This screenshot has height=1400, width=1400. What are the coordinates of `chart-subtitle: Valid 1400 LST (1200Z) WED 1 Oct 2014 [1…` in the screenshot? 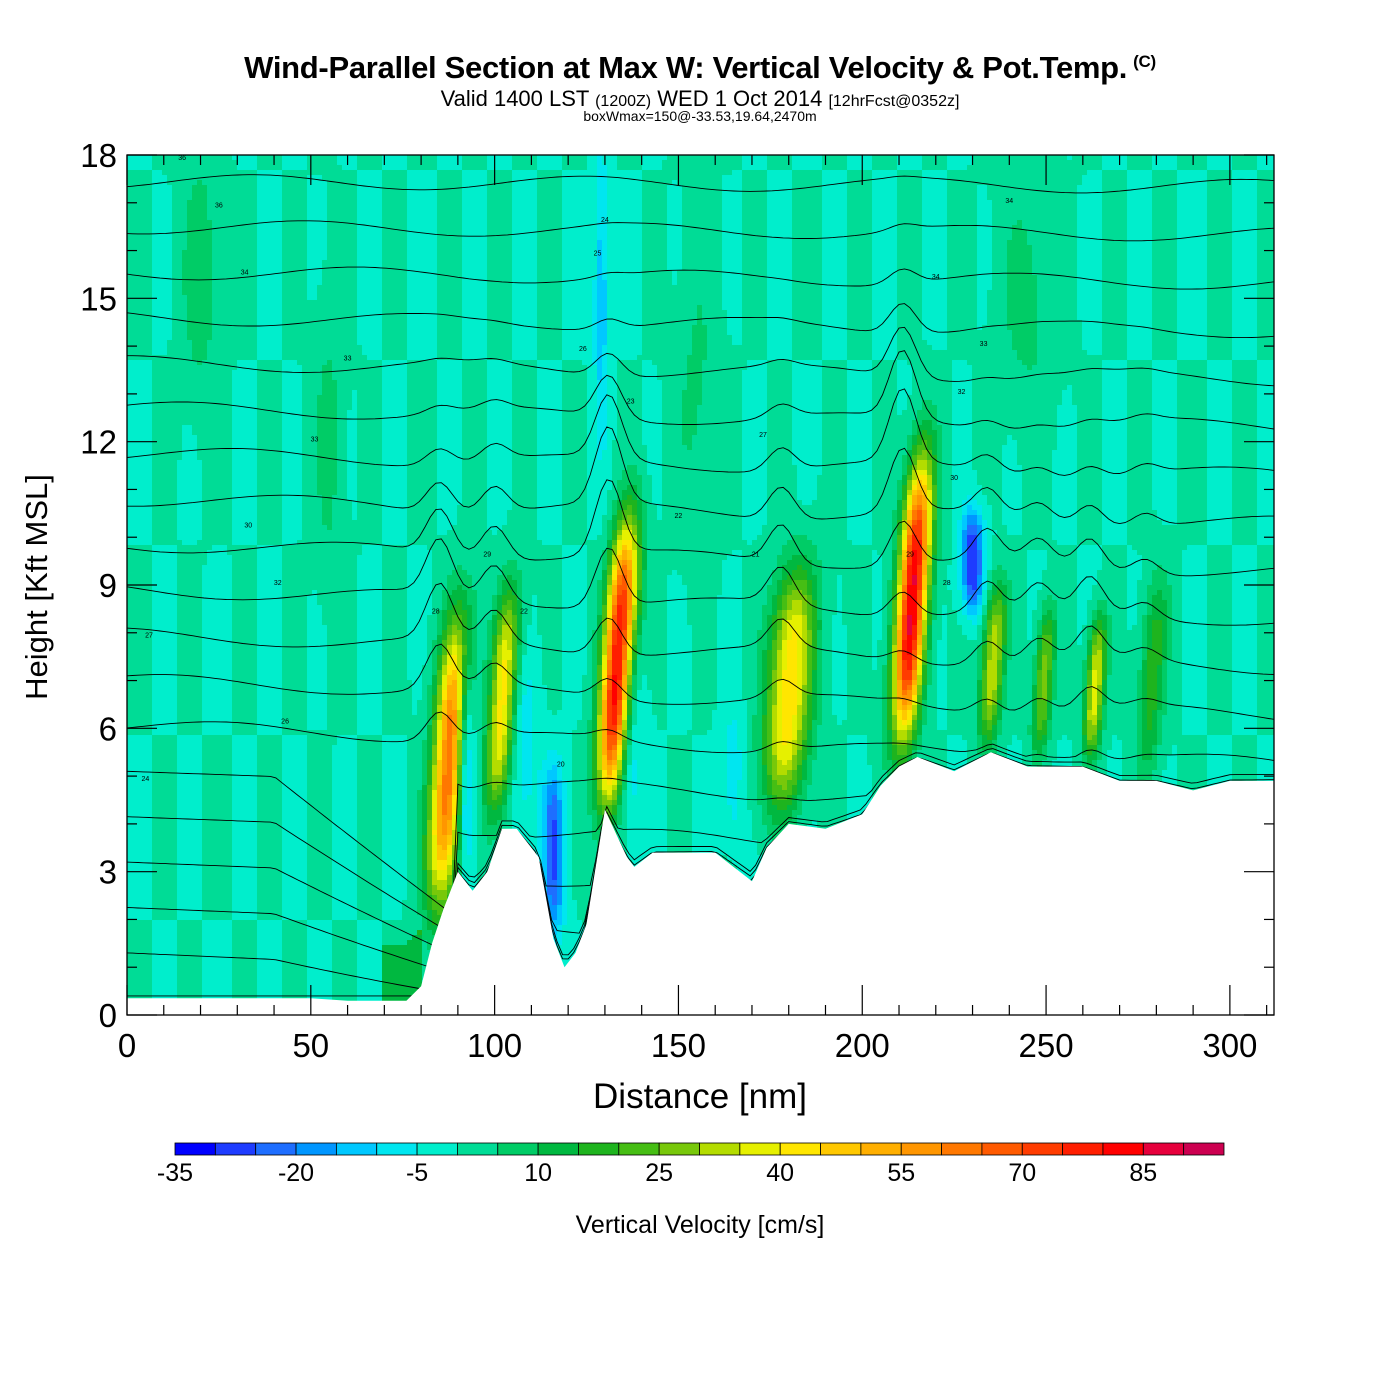 It's located at (700, 99).